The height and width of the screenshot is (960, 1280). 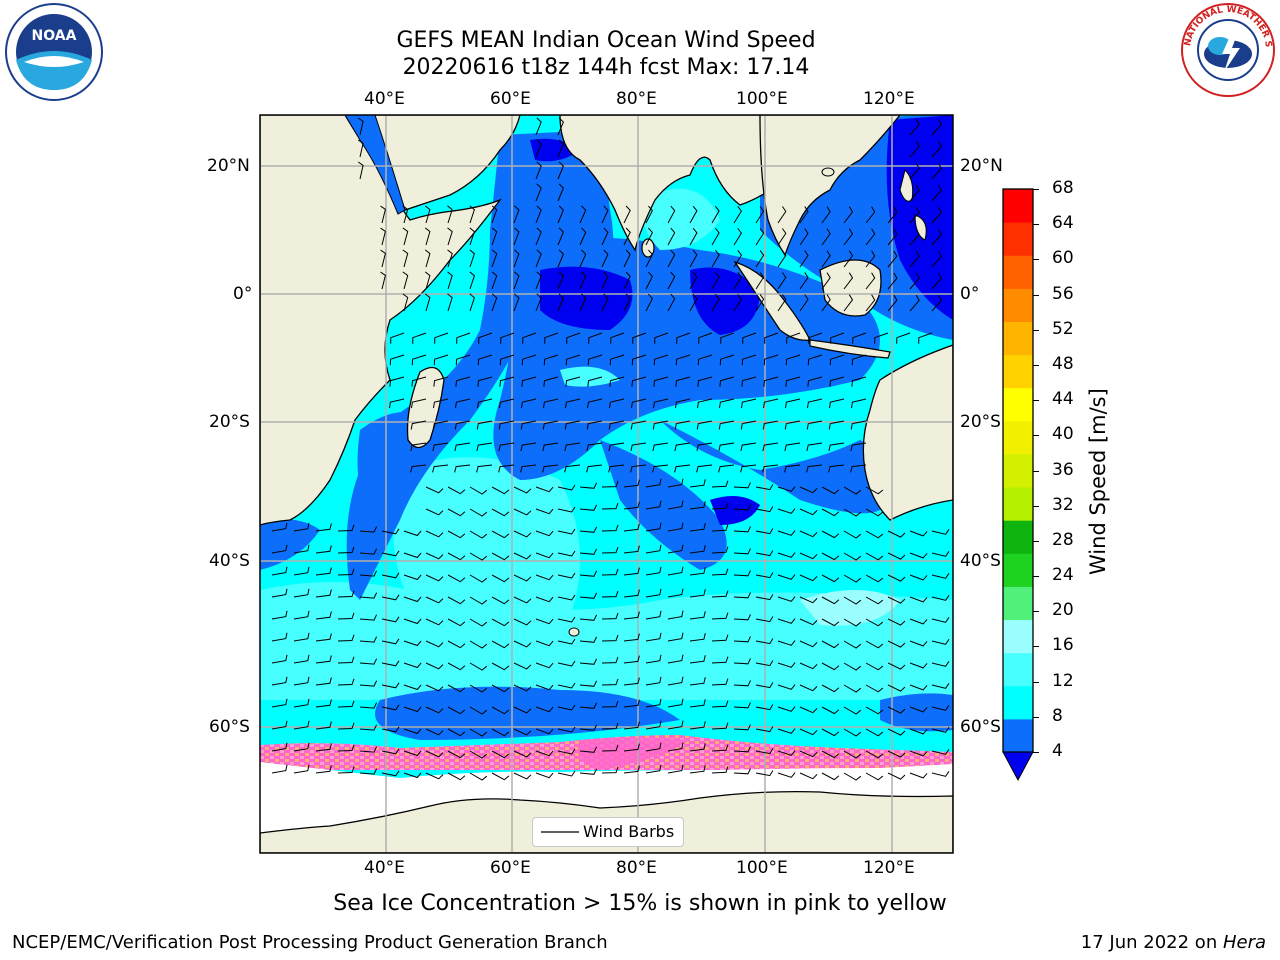 I want to click on colorbar-tick-label: 48, so click(x=1063, y=363).